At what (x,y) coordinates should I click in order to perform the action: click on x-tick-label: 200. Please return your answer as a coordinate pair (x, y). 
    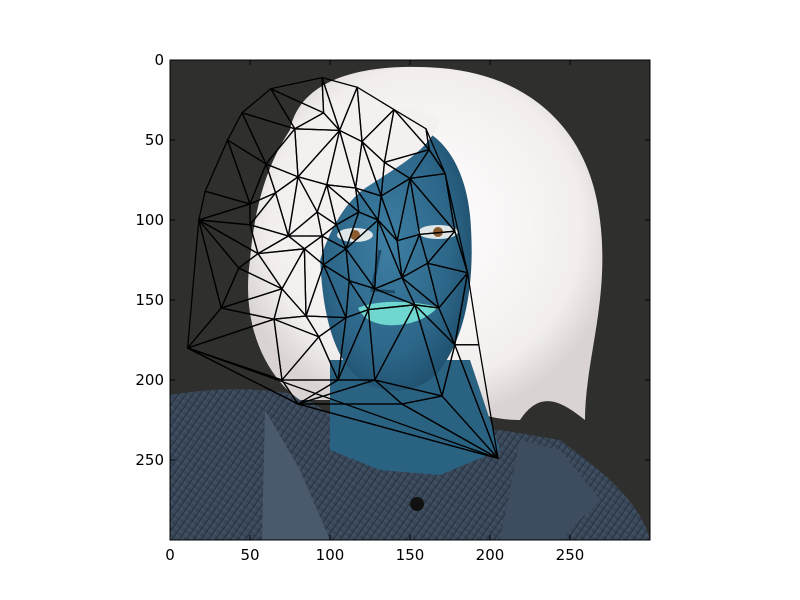
    Looking at the image, I should click on (490, 555).